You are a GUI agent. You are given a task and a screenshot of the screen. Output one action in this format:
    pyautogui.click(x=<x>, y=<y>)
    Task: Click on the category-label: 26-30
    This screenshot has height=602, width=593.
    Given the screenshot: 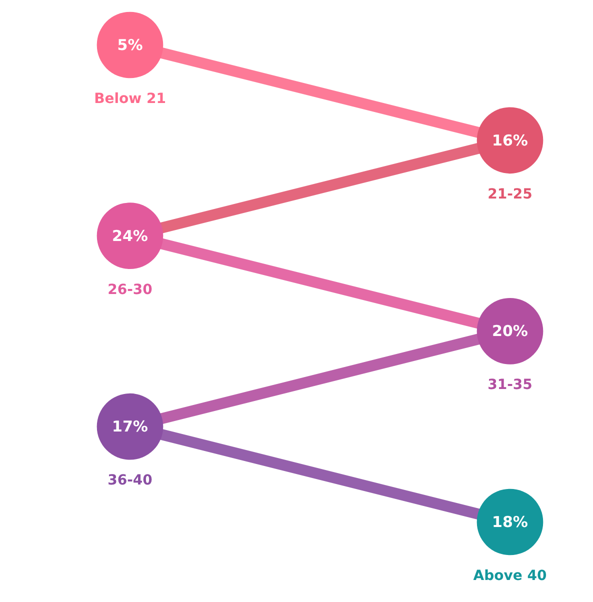 What is the action you would take?
    pyautogui.click(x=130, y=290)
    